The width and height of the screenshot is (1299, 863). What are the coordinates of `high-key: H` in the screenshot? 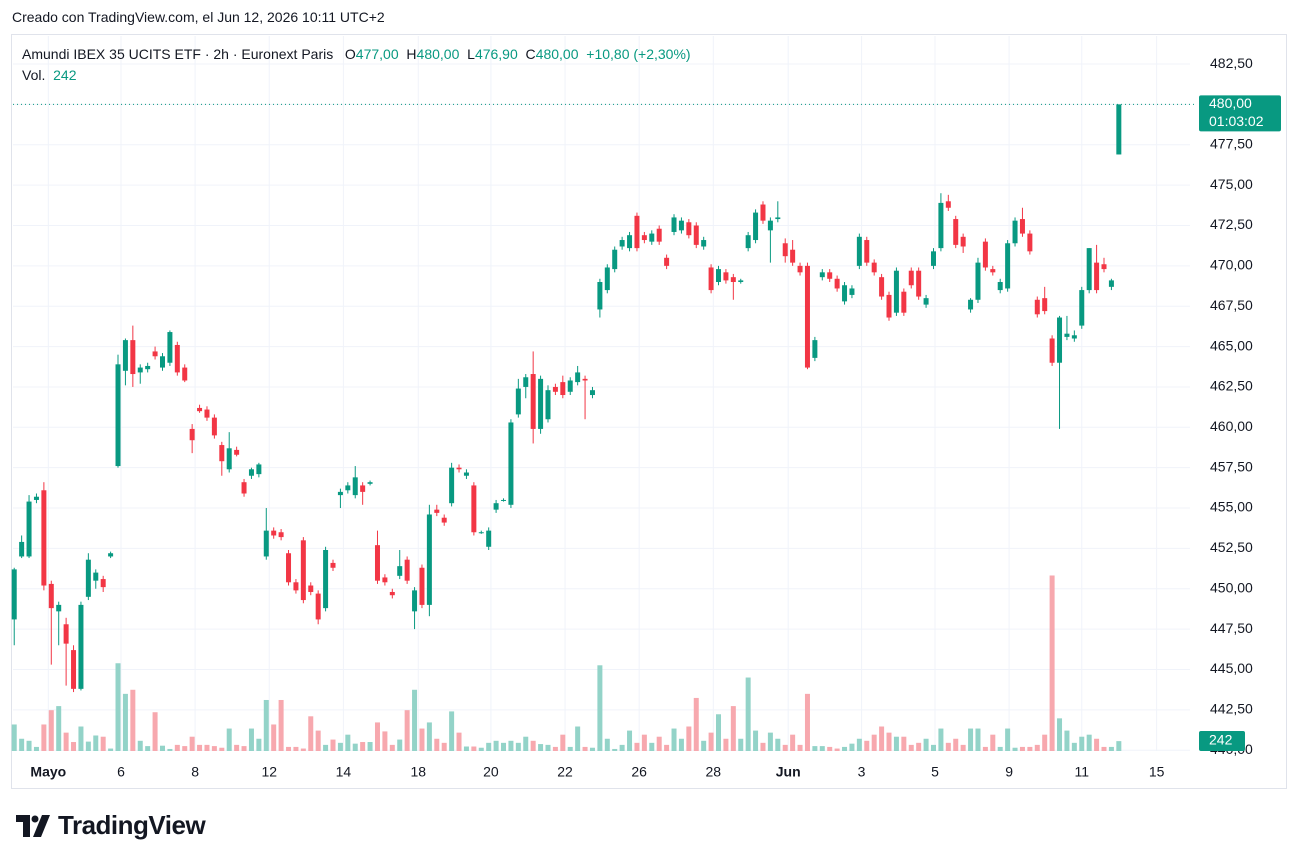 It's located at (411, 54).